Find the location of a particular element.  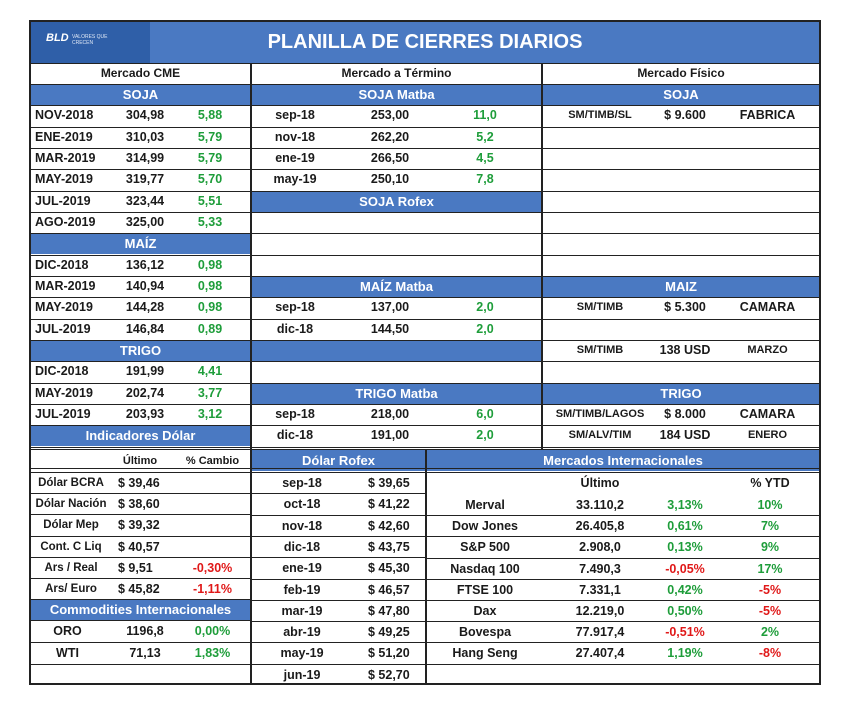

section-cme: Mercado CME is located at coordinates (140, 73).